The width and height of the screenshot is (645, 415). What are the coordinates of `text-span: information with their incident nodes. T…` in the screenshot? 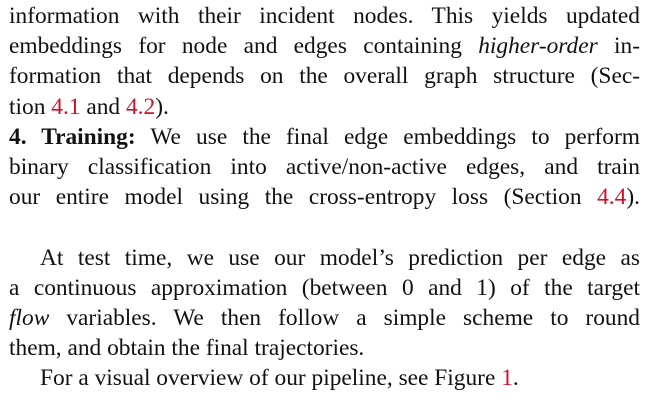 It's located at (324, 16).